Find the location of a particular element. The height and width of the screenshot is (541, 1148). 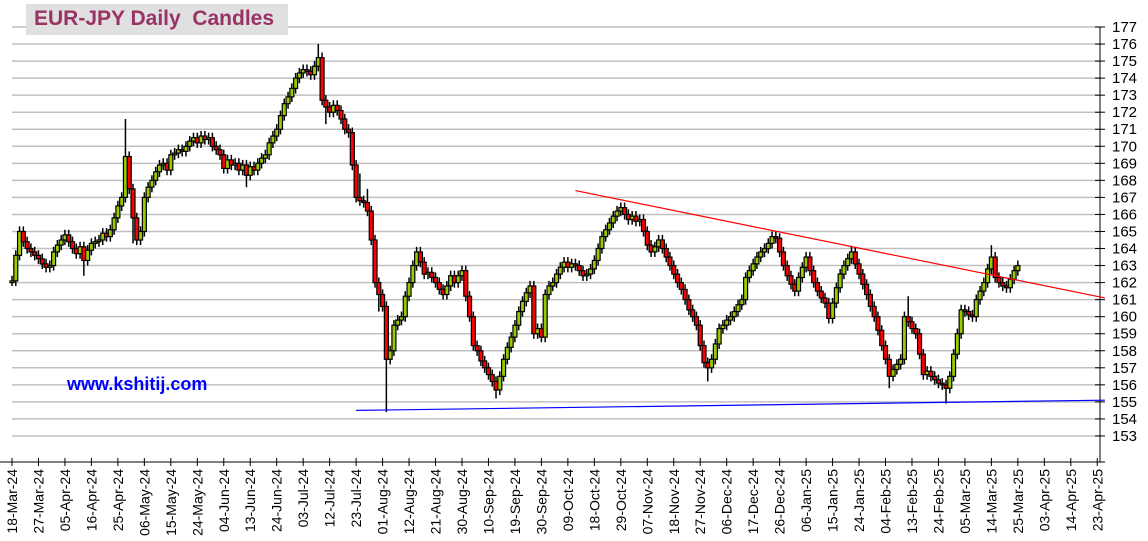

x-tick-label: 27-Mar-24 is located at coordinates (38, 501).